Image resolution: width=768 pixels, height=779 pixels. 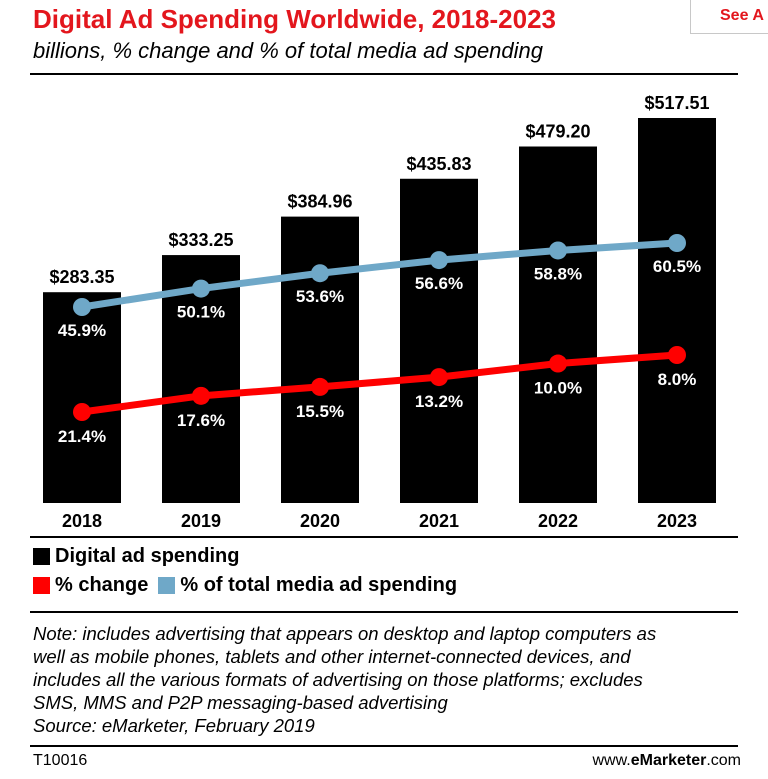 I want to click on pct-change-label: 21.4%, so click(x=82, y=436).